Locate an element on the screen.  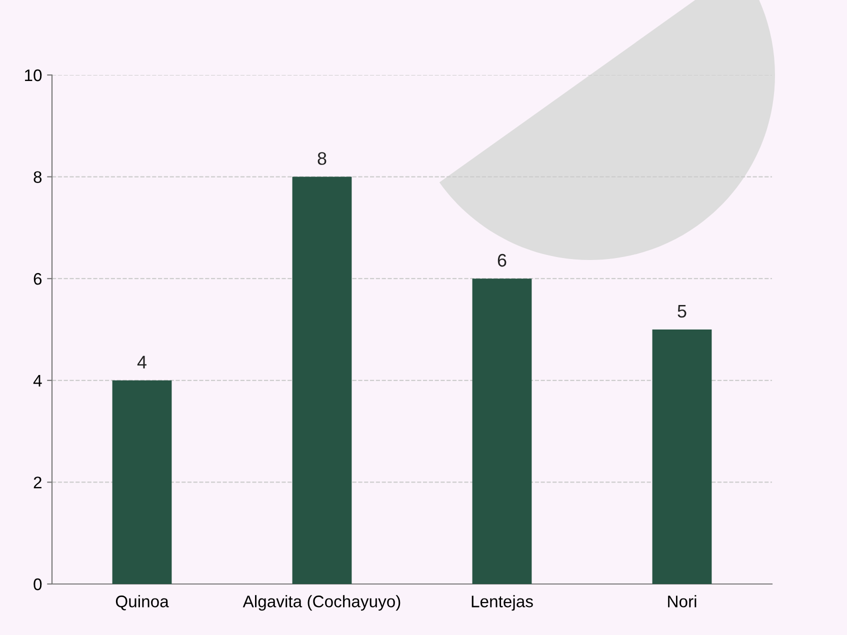
x-tick-label: Quinoa is located at coordinates (142, 602).